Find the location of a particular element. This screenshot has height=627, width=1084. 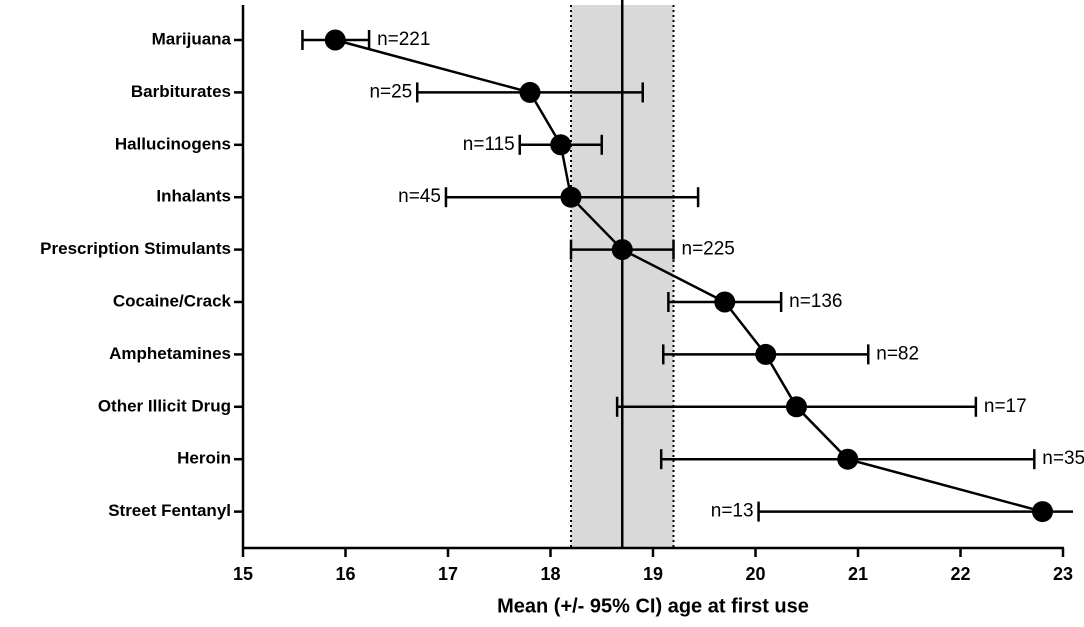

n-label: n=82 is located at coordinates (897, 353).